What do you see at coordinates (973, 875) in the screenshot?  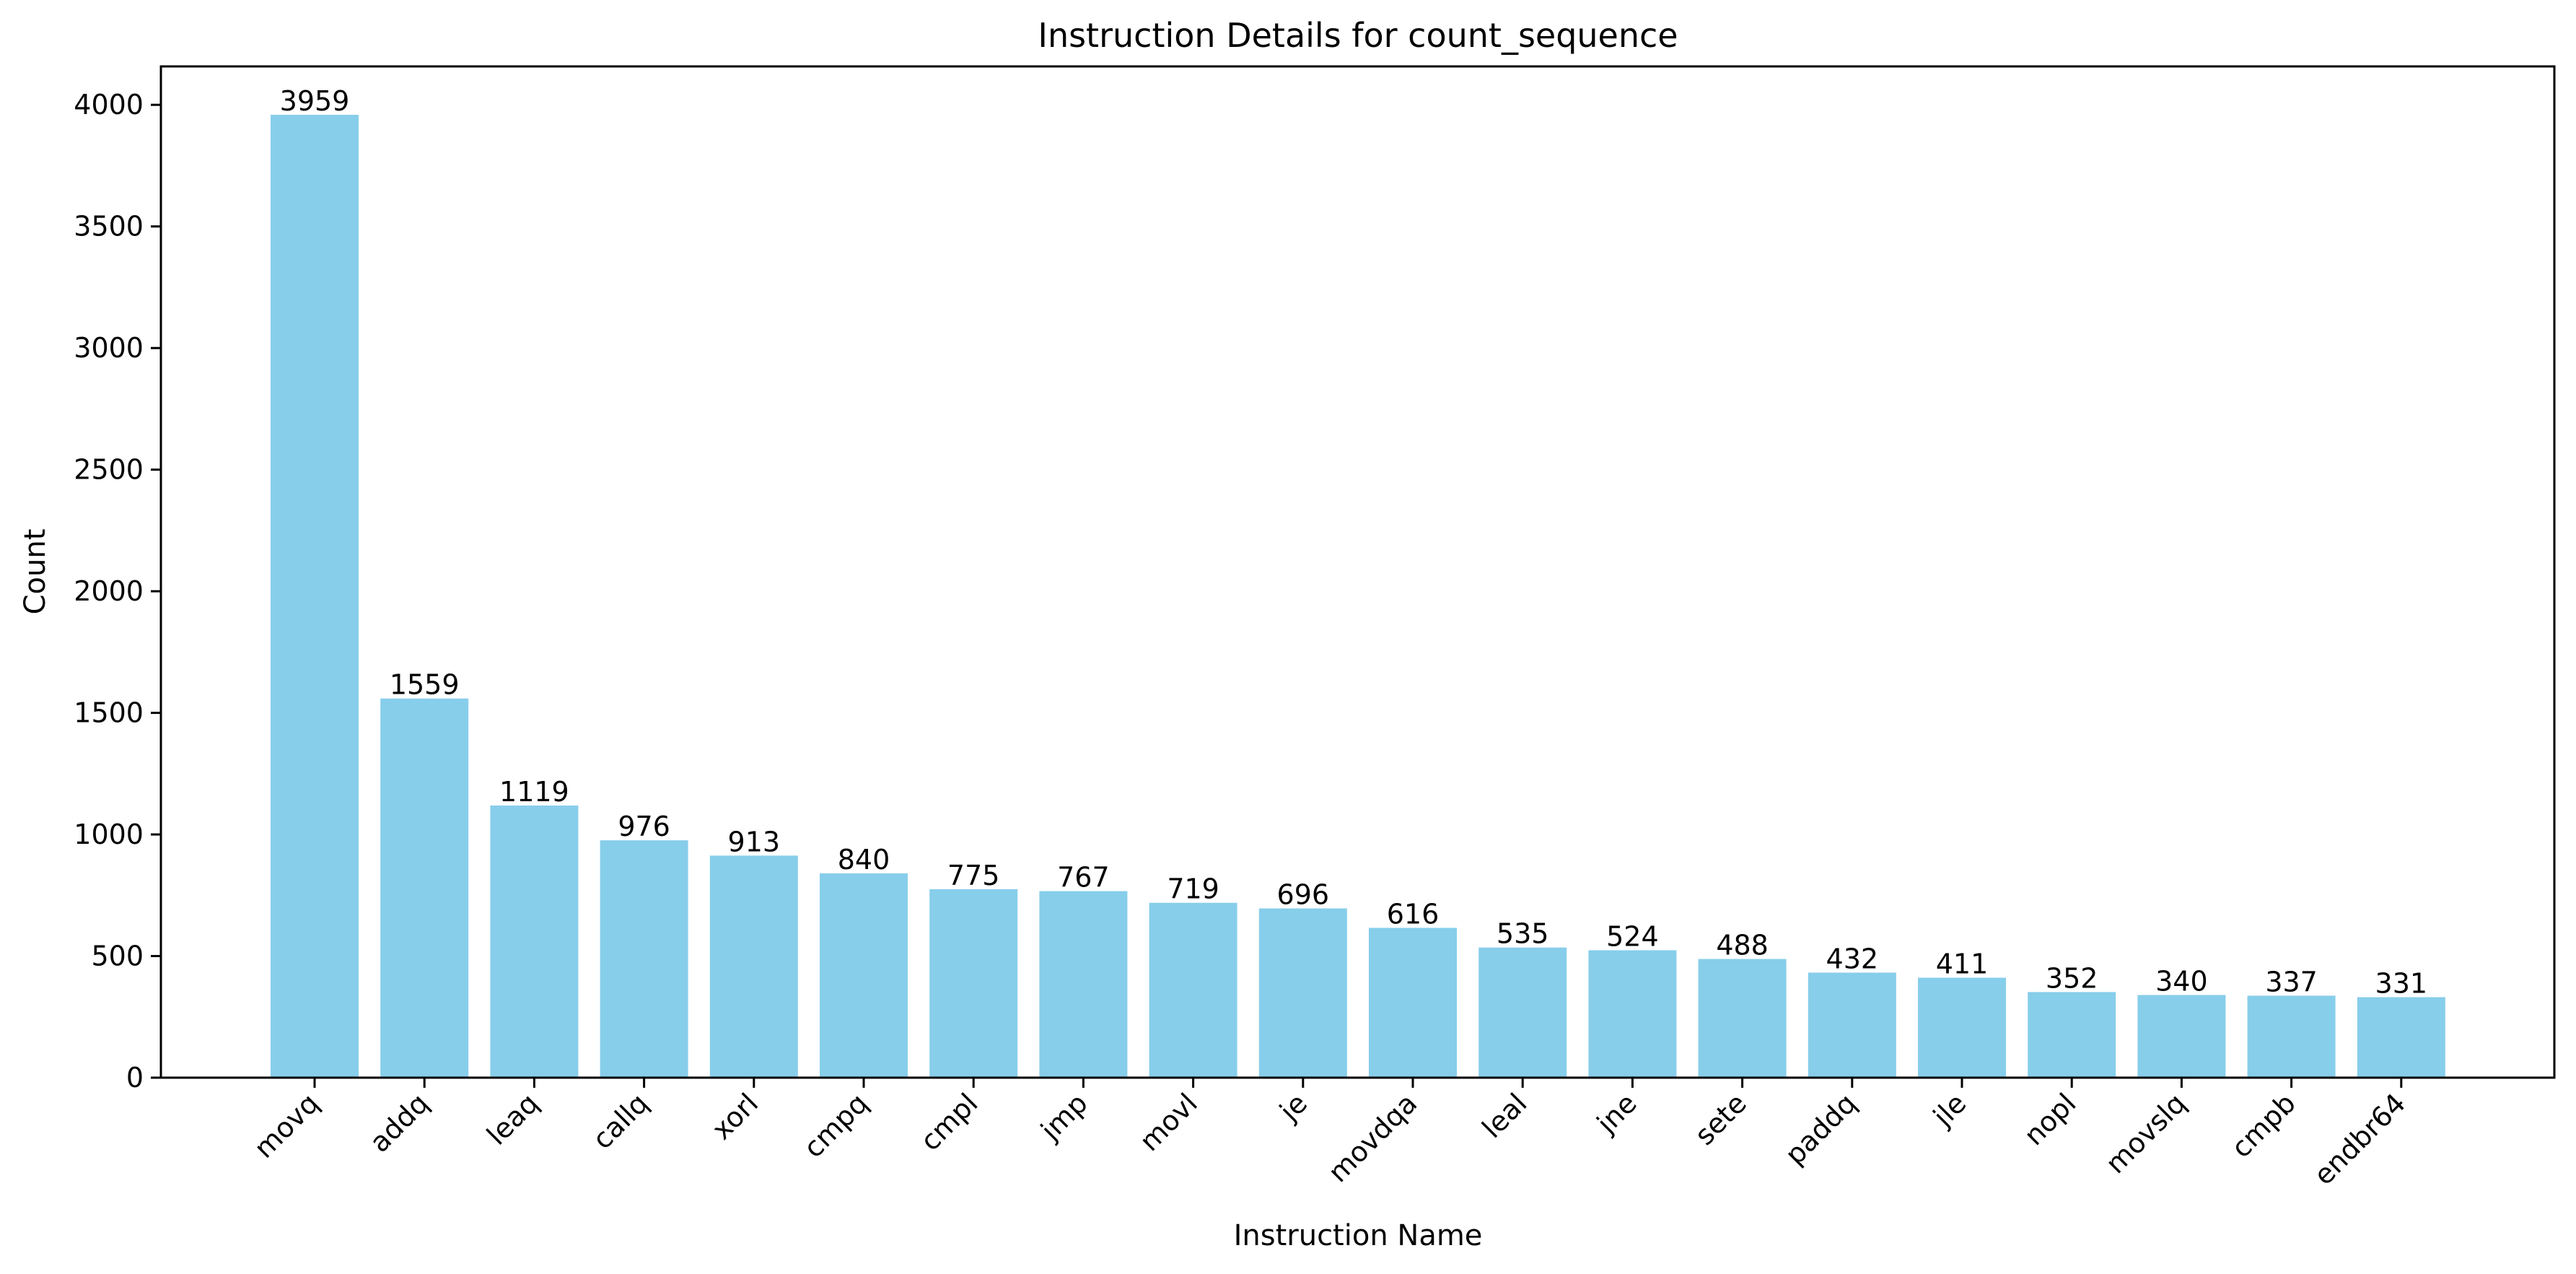 I see `bar-value-label-cmpl: 775` at bounding box center [973, 875].